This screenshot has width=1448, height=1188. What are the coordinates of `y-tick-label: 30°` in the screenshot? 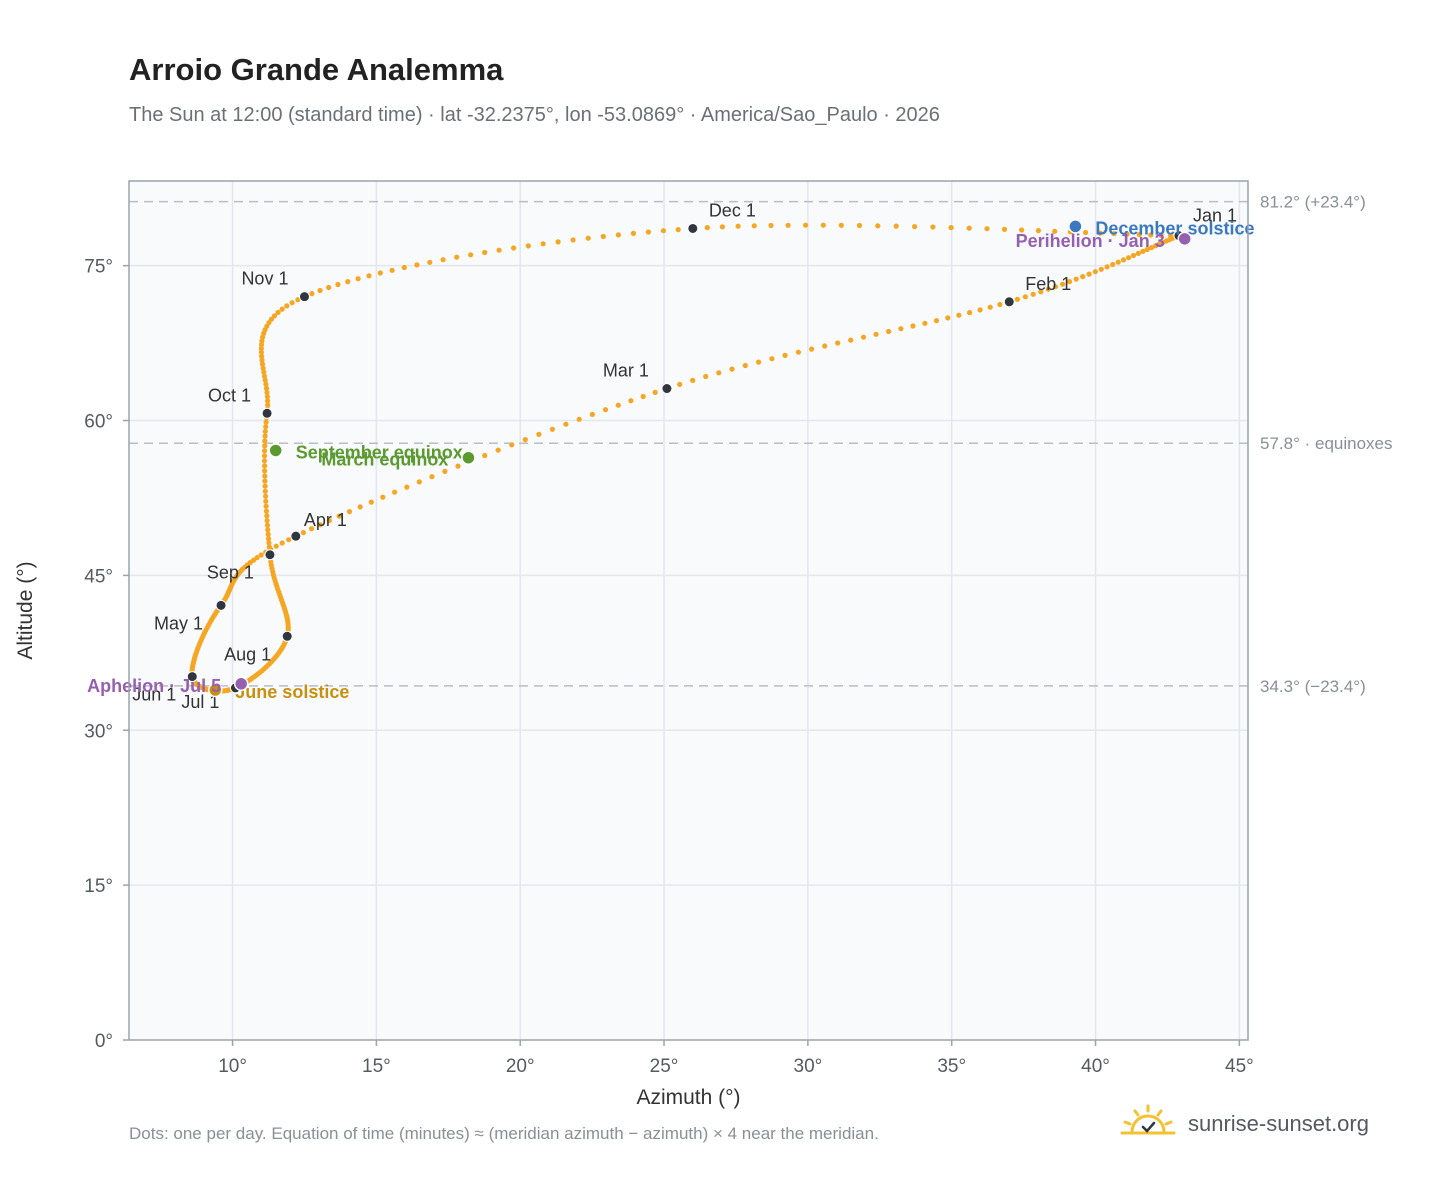 It's located at (98, 731).